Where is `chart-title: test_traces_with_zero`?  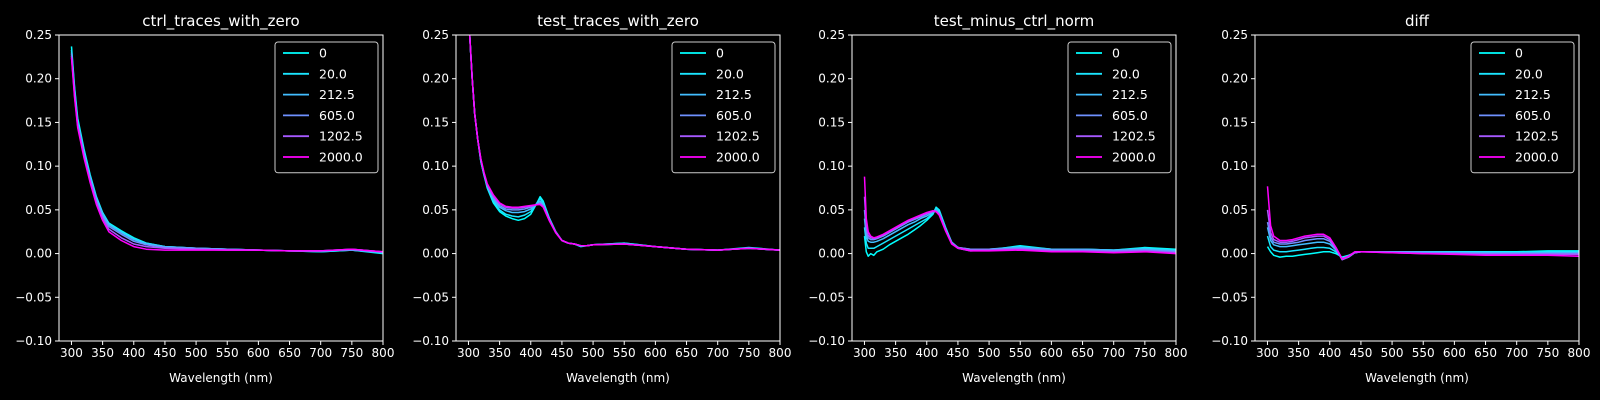 chart-title: test_traces_with_zero is located at coordinates (618, 21).